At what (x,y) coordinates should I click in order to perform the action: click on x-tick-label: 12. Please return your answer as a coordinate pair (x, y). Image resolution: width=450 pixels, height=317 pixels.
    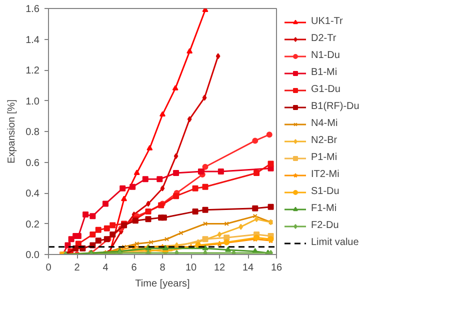
    Looking at the image, I should click on (220, 268).